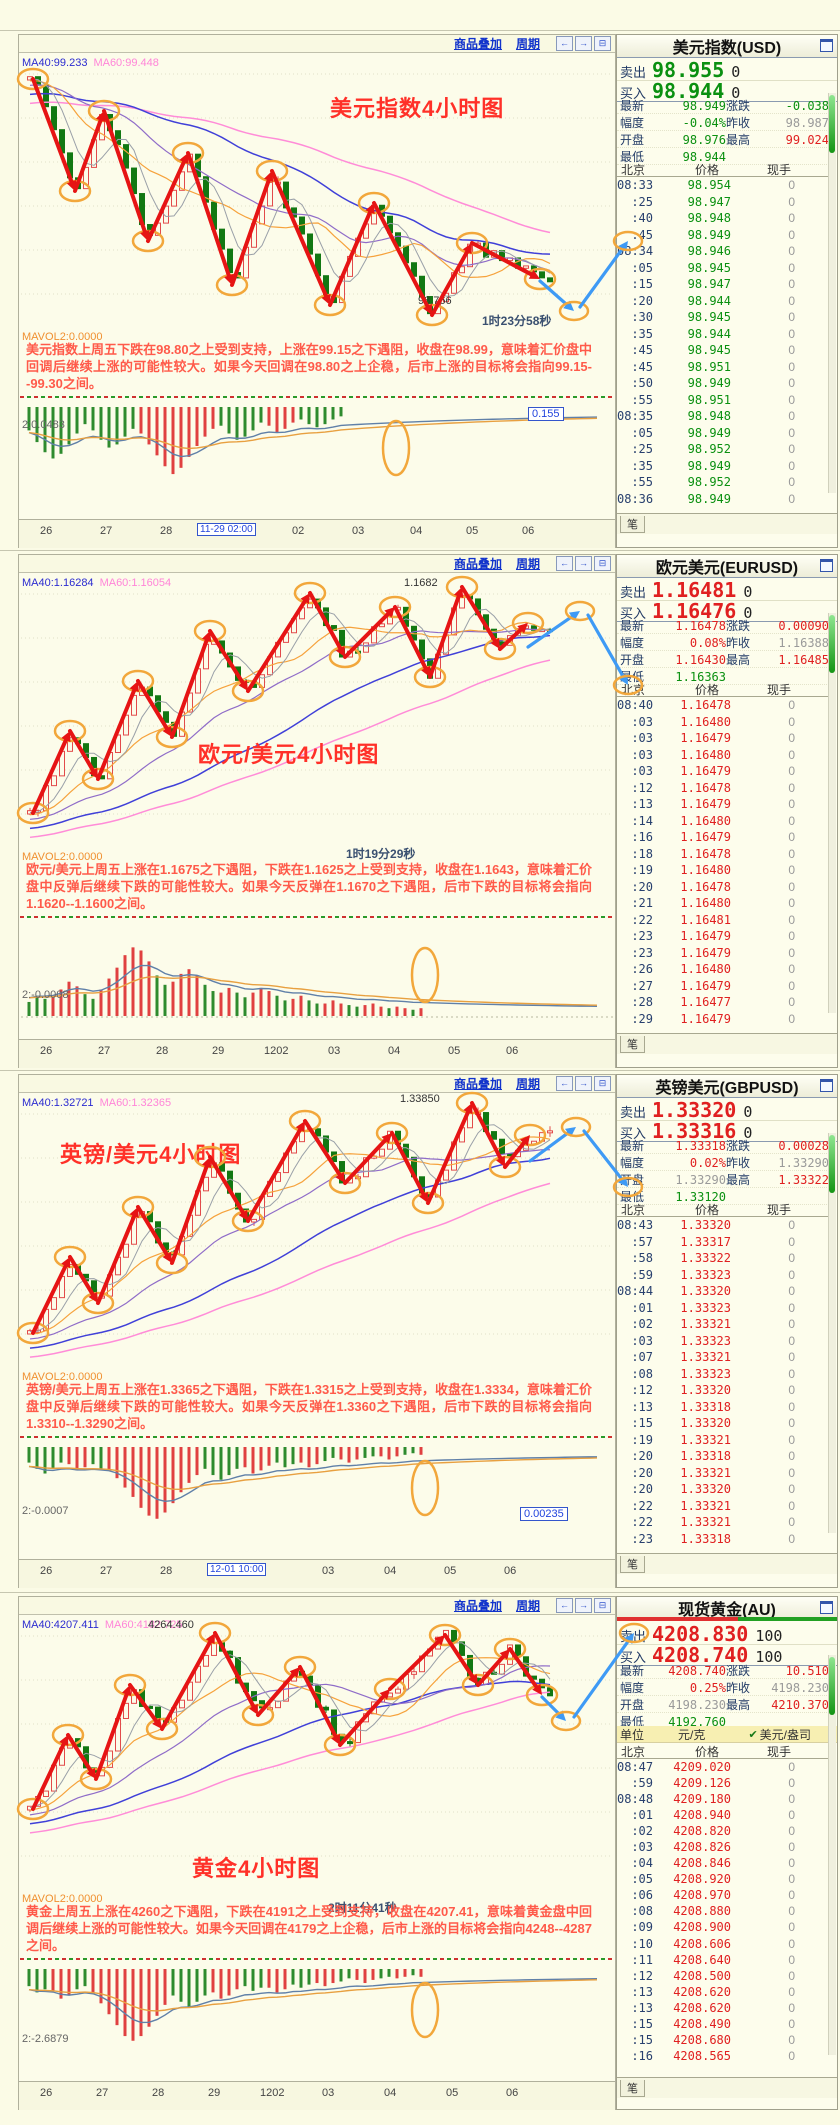 This screenshot has width=840, height=2125. What do you see at coordinates (713, 1373) in the screenshot?
I see `tick-row: :08 1.33323 0` at bounding box center [713, 1373].